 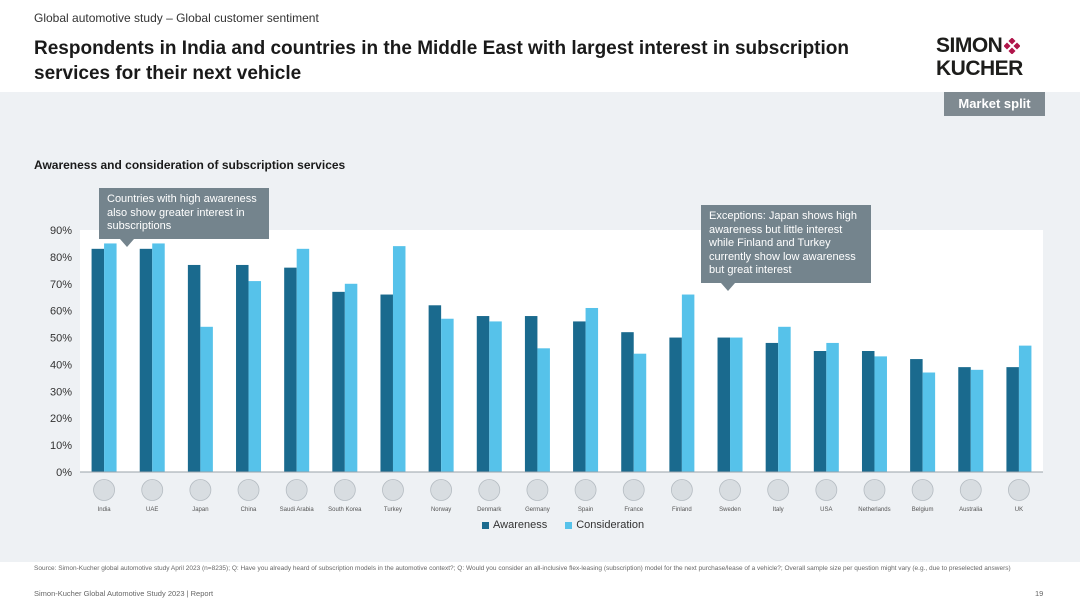 What do you see at coordinates (585, 510) in the screenshot?
I see `x-category-label: Spain` at bounding box center [585, 510].